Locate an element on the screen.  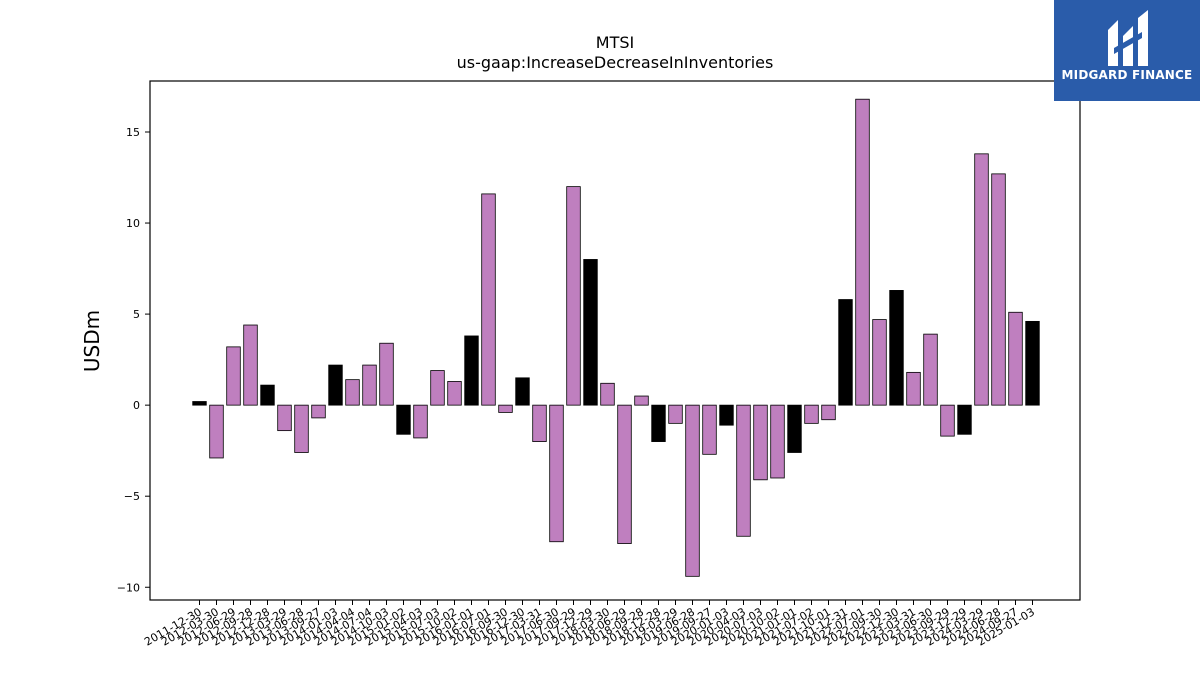
y-tick-label: −10 is located at coordinates (128, 587).